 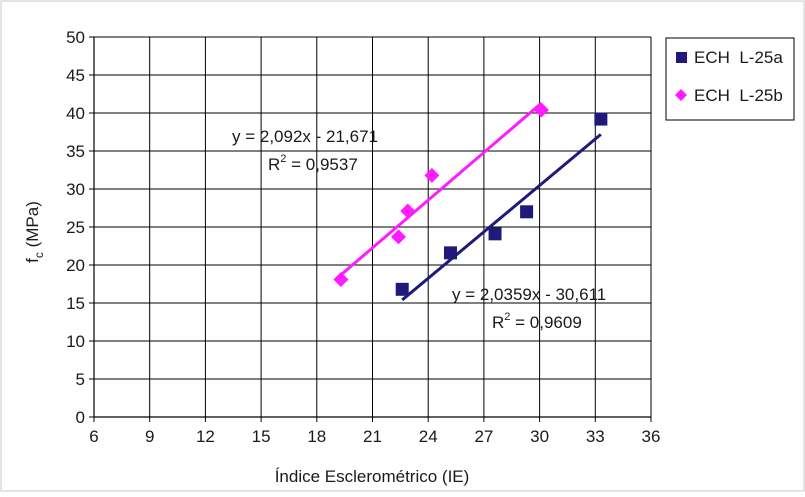 I want to click on x-tick-label: 36, so click(x=651, y=436).